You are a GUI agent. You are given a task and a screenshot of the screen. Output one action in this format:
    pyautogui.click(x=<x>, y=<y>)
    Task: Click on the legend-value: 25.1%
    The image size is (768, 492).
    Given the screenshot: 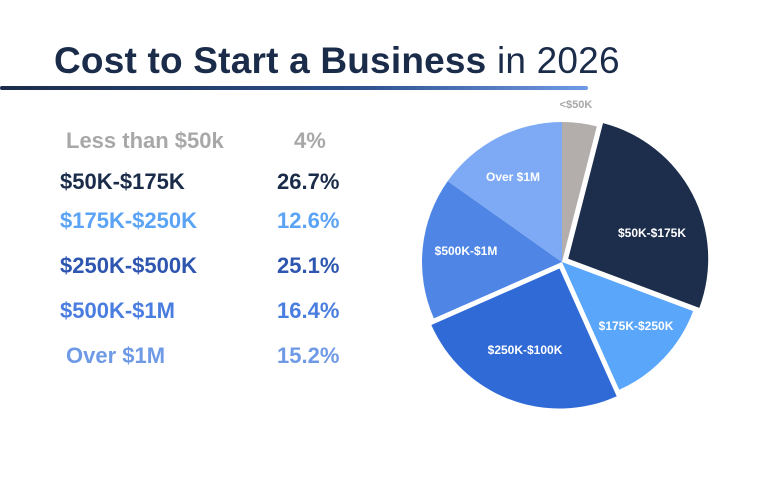 What is the action you would take?
    pyautogui.click(x=308, y=265)
    